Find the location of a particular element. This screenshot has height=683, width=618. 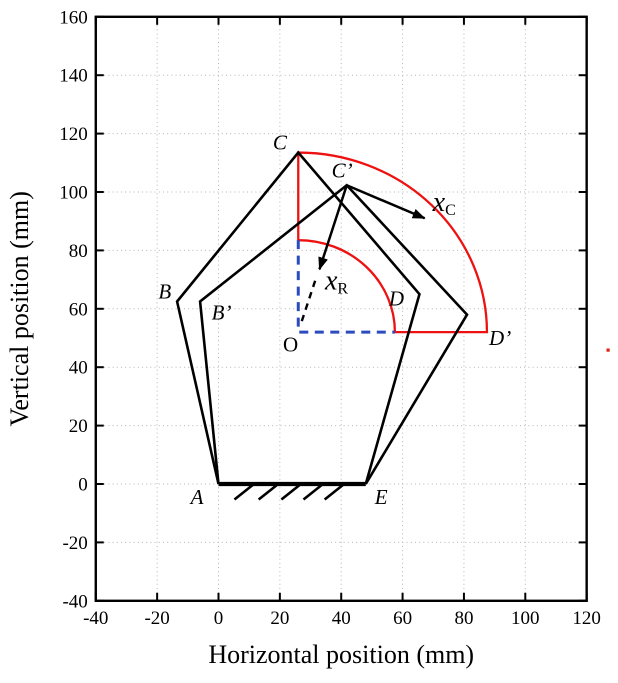

workspace-sector-outline is located at coordinates (393, 242).